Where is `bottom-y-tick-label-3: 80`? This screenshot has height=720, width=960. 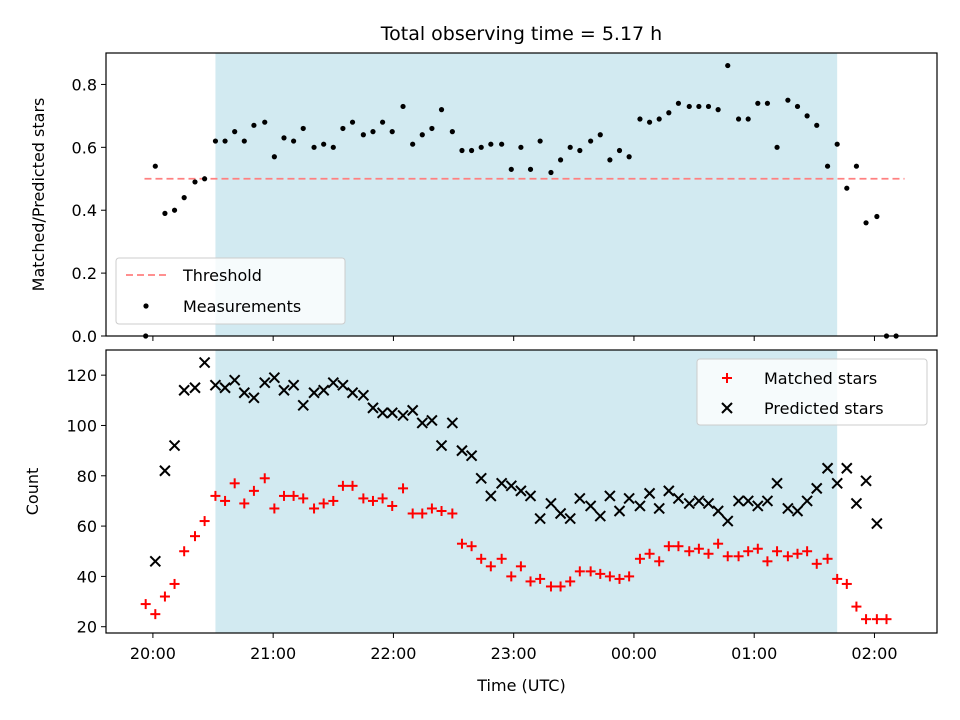
bottom-y-tick-label-3: 80 is located at coordinates (87, 476).